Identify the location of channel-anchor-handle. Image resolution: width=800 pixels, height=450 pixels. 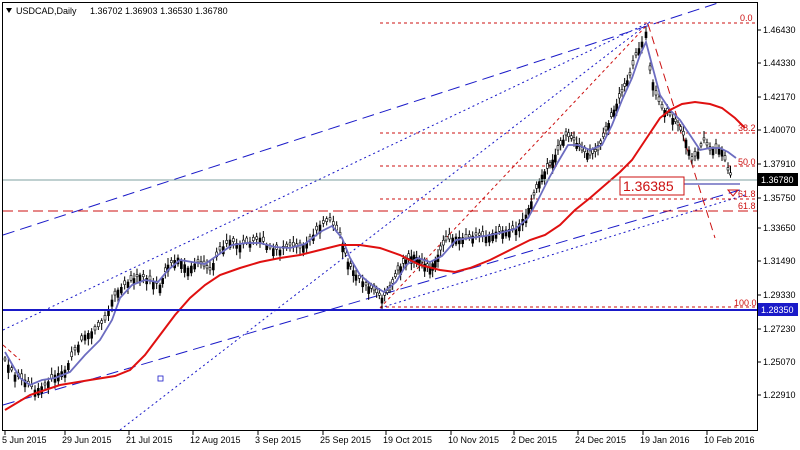
(160, 378).